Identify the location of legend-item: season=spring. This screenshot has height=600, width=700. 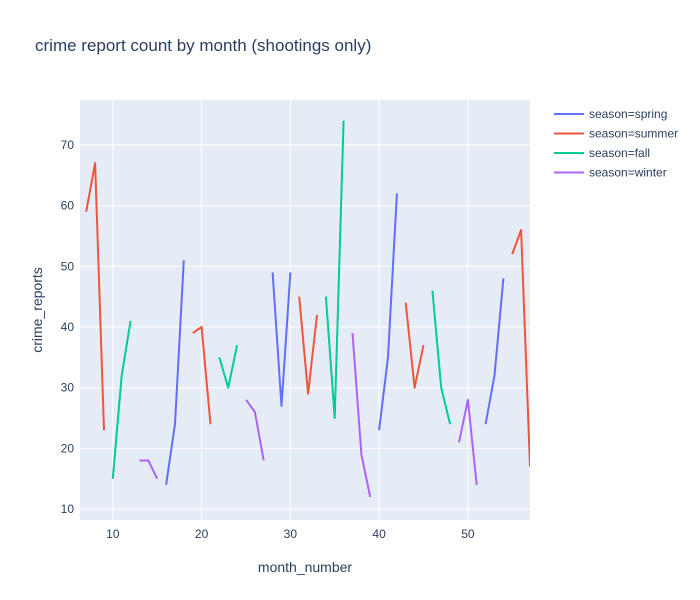
(610, 114).